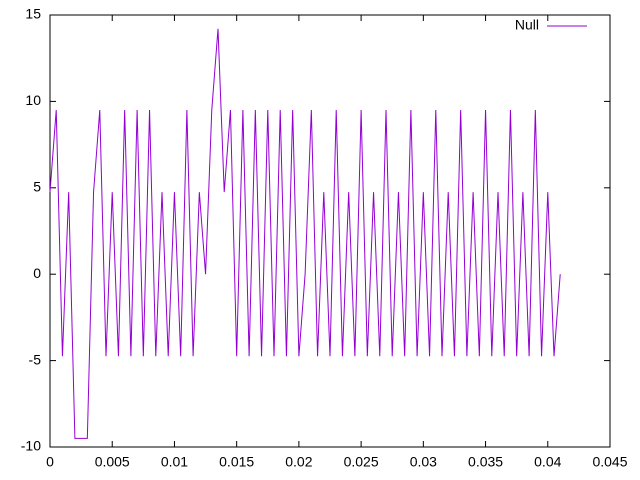 The width and height of the screenshot is (640, 480). What do you see at coordinates (33, 14) in the screenshot?
I see `y-tick-label: 15` at bounding box center [33, 14].